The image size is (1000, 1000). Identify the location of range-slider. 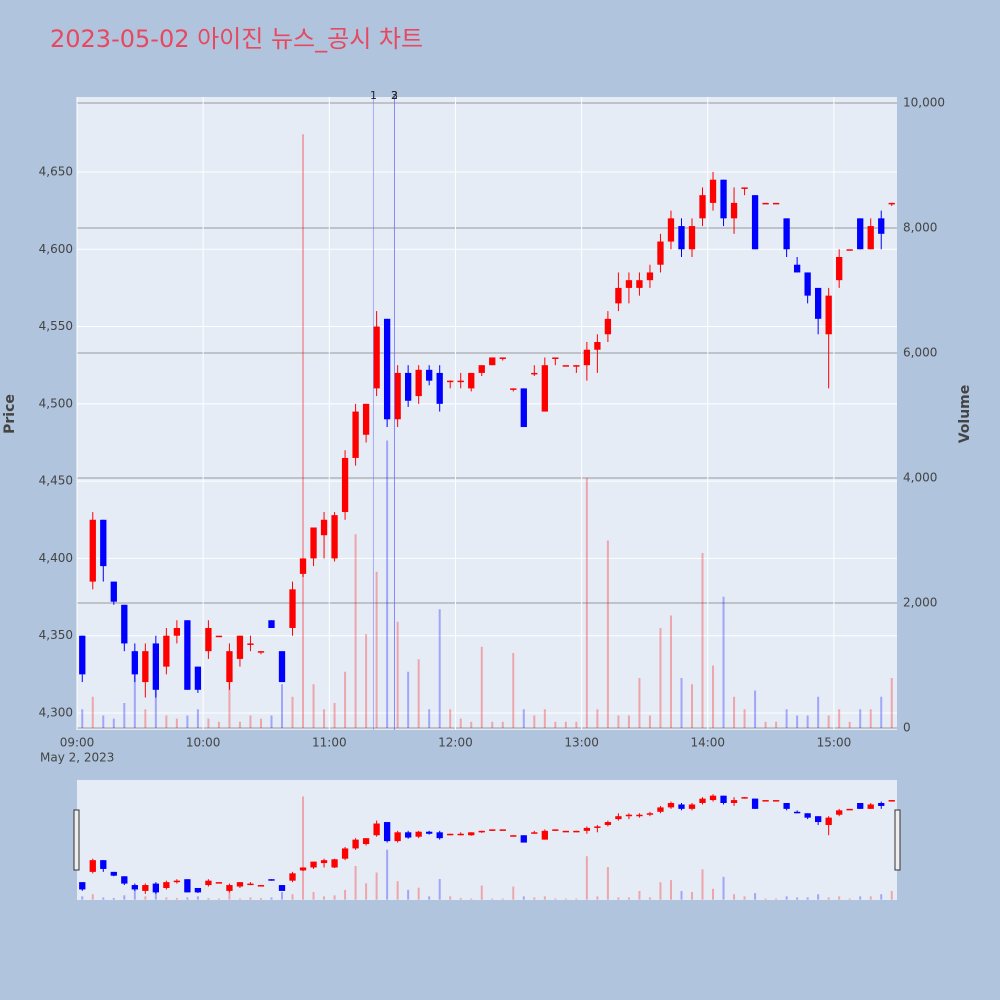
(487, 840).